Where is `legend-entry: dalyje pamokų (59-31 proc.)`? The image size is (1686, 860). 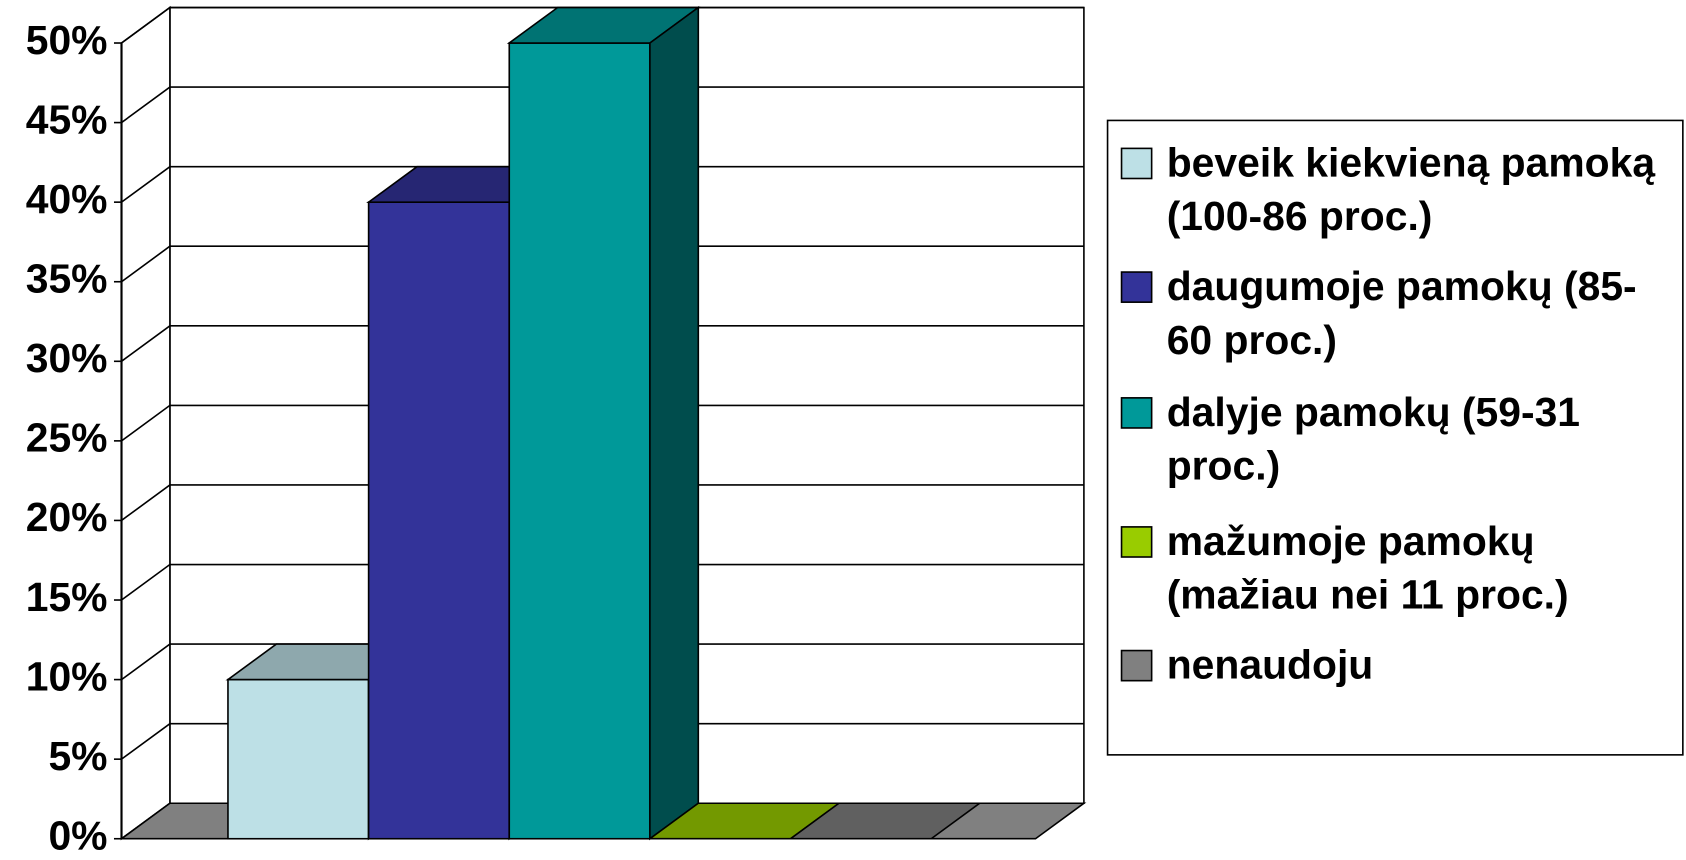
legend-entry: dalyje pamokų (59-31 proc.) is located at coordinates (1373, 440).